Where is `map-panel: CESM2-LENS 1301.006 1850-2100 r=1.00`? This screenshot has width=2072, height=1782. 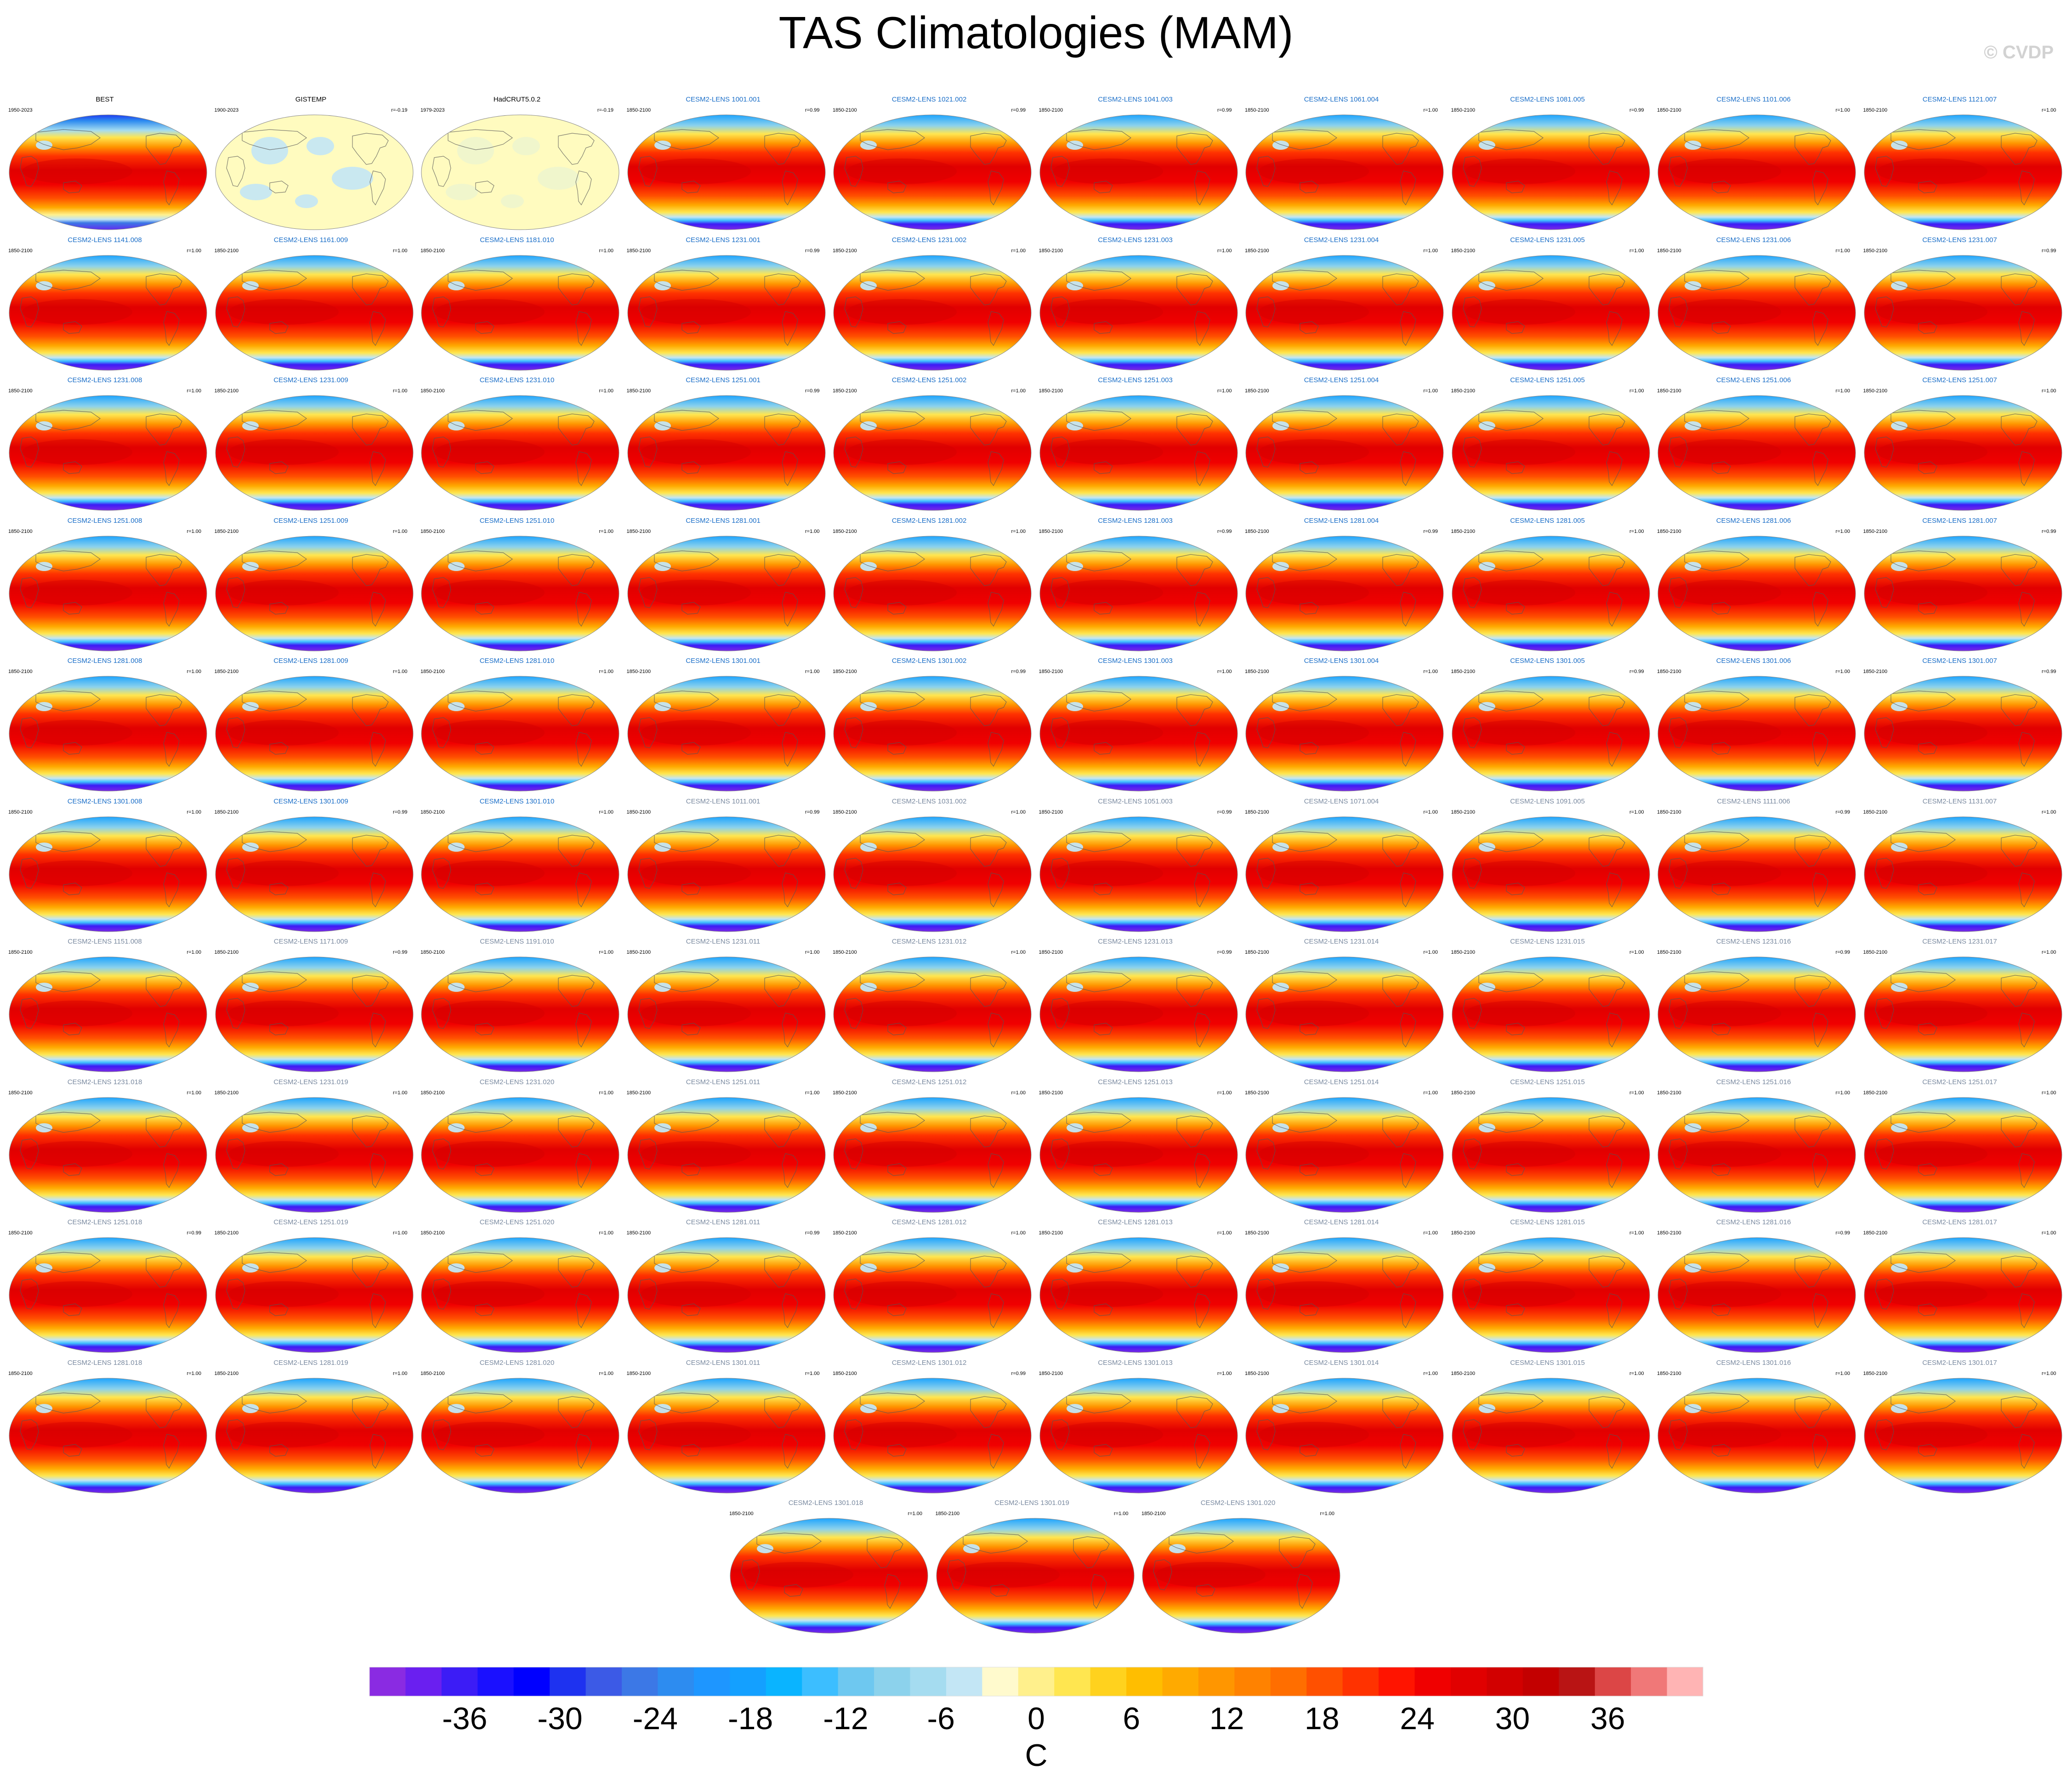 map-panel: CESM2-LENS 1301.006 1850-2100 r=1.00 is located at coordinates (1753, 726).